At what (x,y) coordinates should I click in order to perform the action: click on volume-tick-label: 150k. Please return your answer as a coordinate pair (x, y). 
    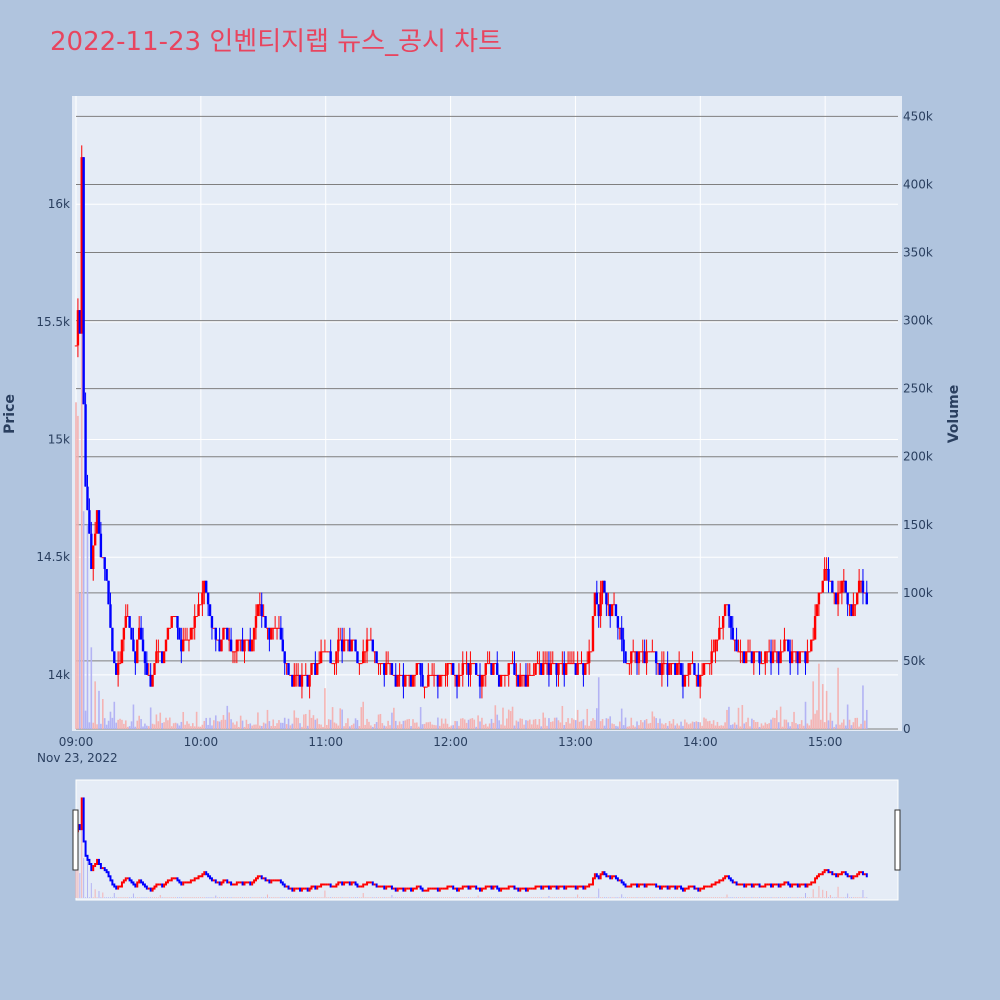
    Looking at the image, I should click on (918, 525).